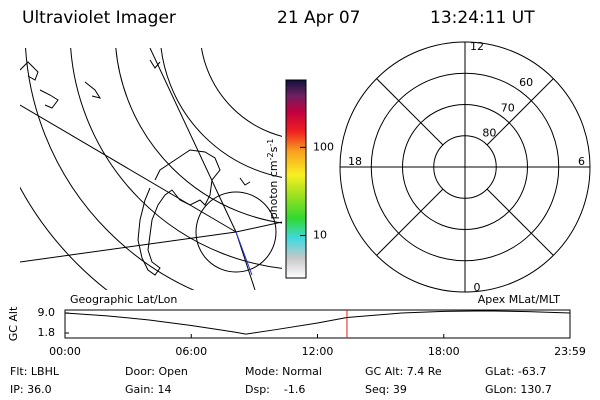 The image size is (600, 400). I want to click on date: 21 Apr 07, so click(318, 18).